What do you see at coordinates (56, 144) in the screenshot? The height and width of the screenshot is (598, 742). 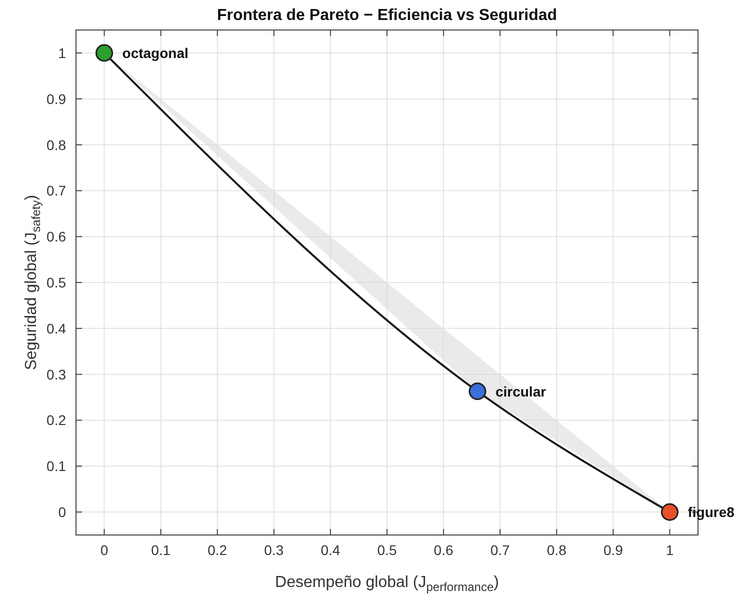 I see `y-tick-label: 0.8` at bounding box center [56, 144].